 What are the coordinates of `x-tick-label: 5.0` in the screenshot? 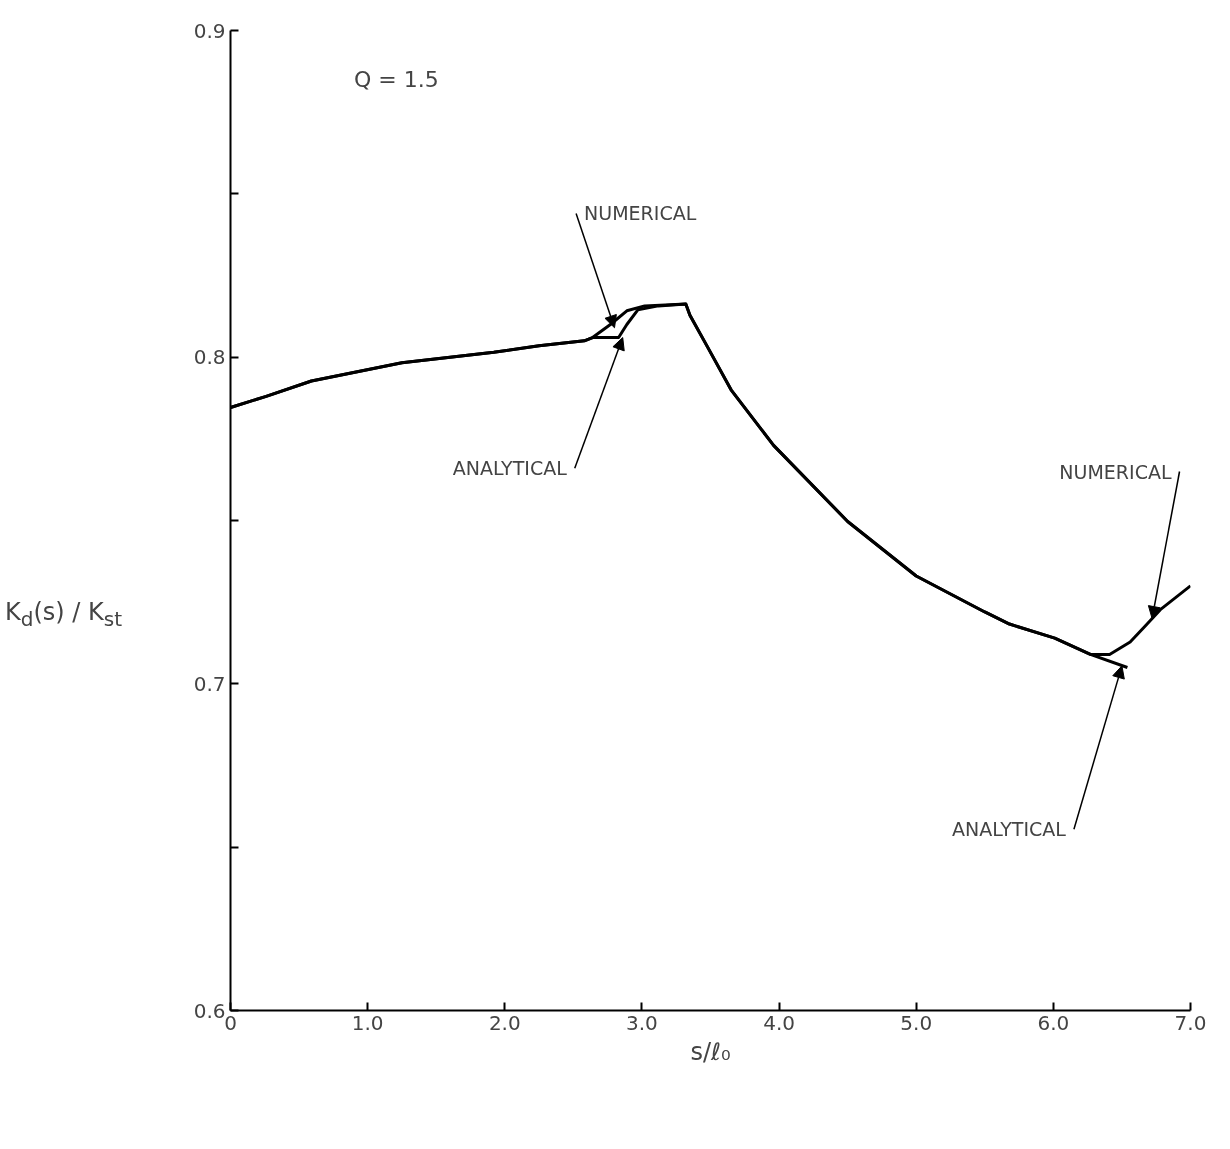 It's located at (916, 1022).